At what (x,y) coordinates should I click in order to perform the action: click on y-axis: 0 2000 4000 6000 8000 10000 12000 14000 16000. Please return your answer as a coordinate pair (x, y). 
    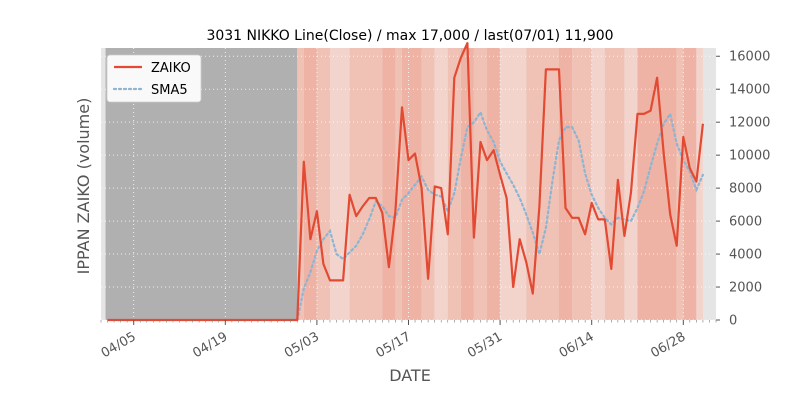
    Looking at the image, I should click on (743, 189).